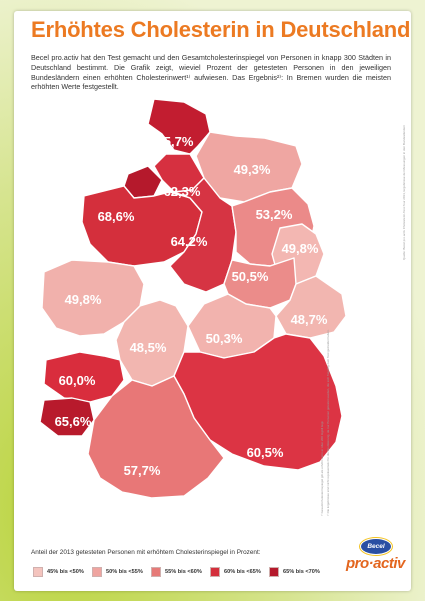 Image resolution: width=425 pixels, height=601 pixels. Describe the element at coordinates (300, 248) in the screenshot. I see `label-berlin: 49,8%` at that location.